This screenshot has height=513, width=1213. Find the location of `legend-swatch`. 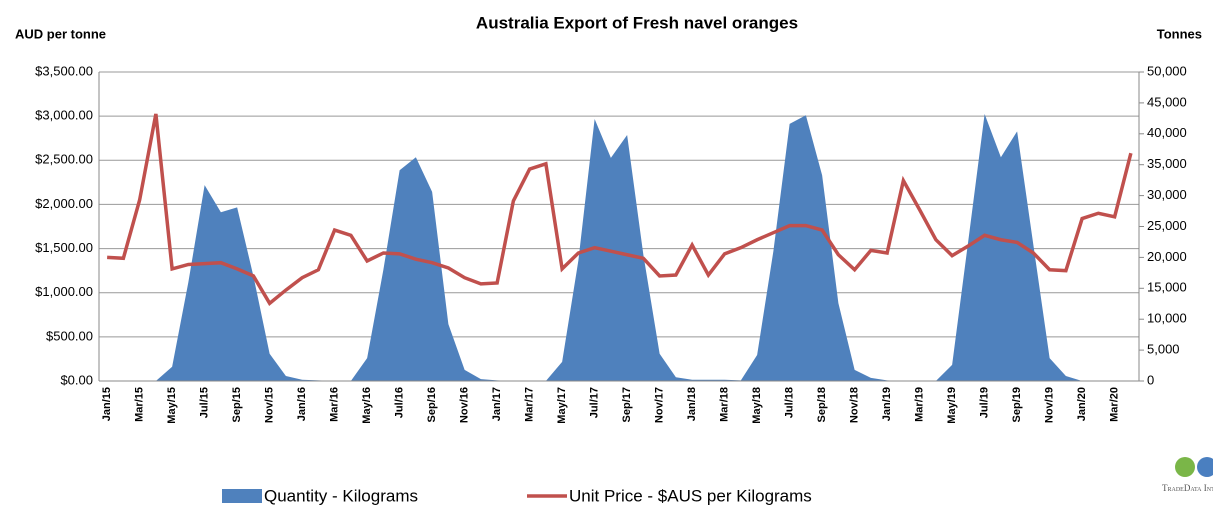

legend-swatch is located at coordinates (242, 496).